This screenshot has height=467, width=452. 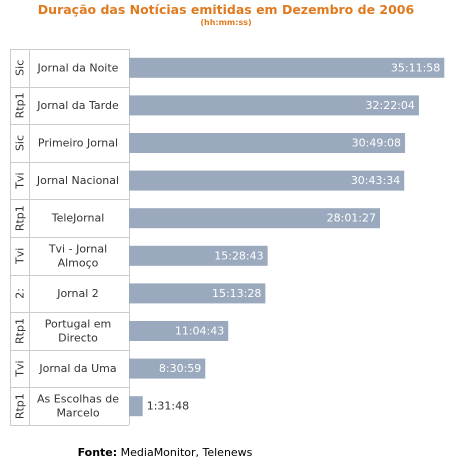 What do you see at coordinates (415, 67) in the screenshot?
I see `data-label: 35:11:58` at bounding box center [415, 67].